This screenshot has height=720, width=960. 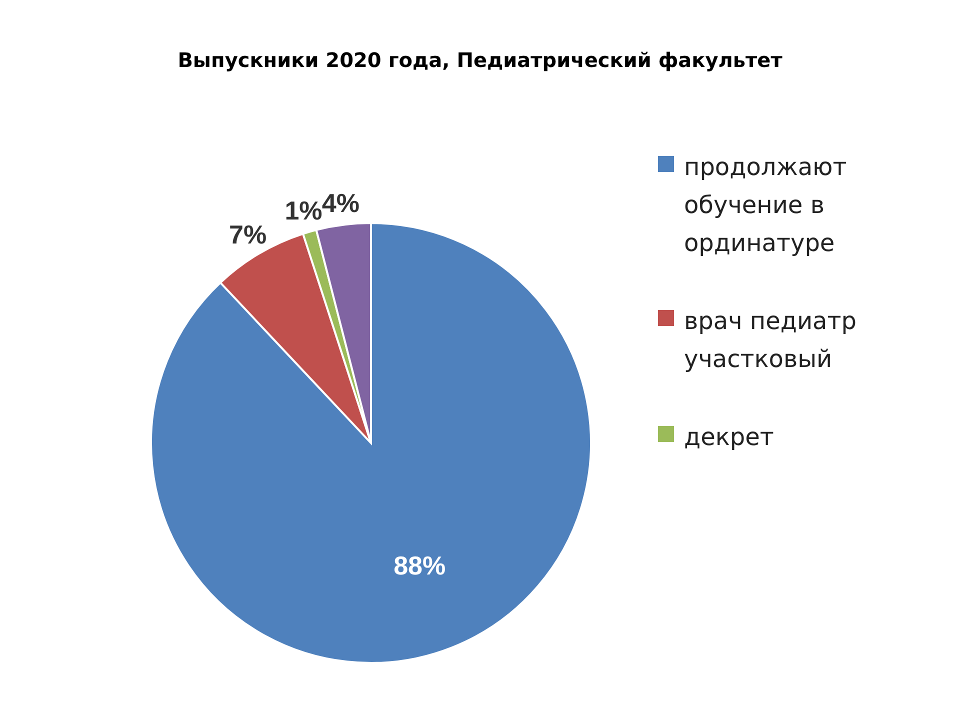 I want to click on data-label: 88%, so click(x=420, y=565).